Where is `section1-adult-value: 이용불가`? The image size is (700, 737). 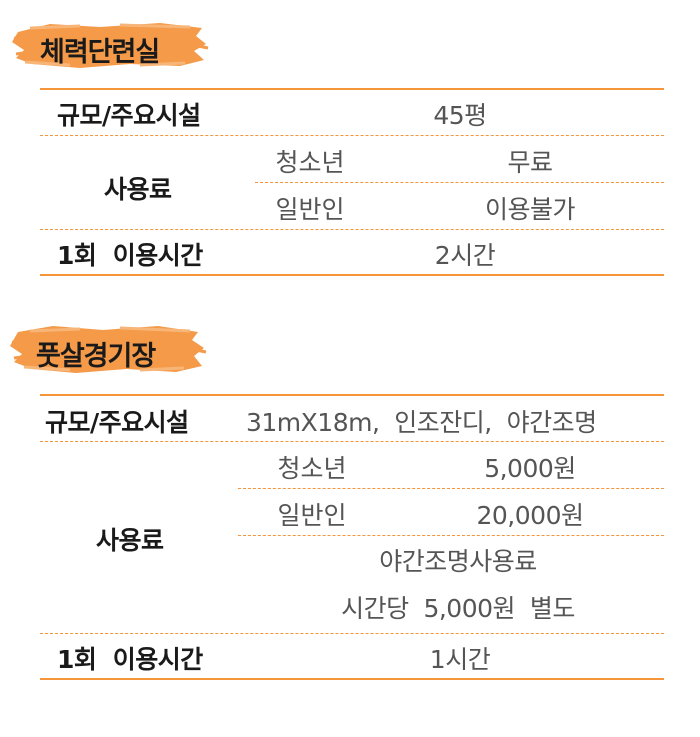
section1-adult-value: 이용불가 is located at coordinates (530, 209).